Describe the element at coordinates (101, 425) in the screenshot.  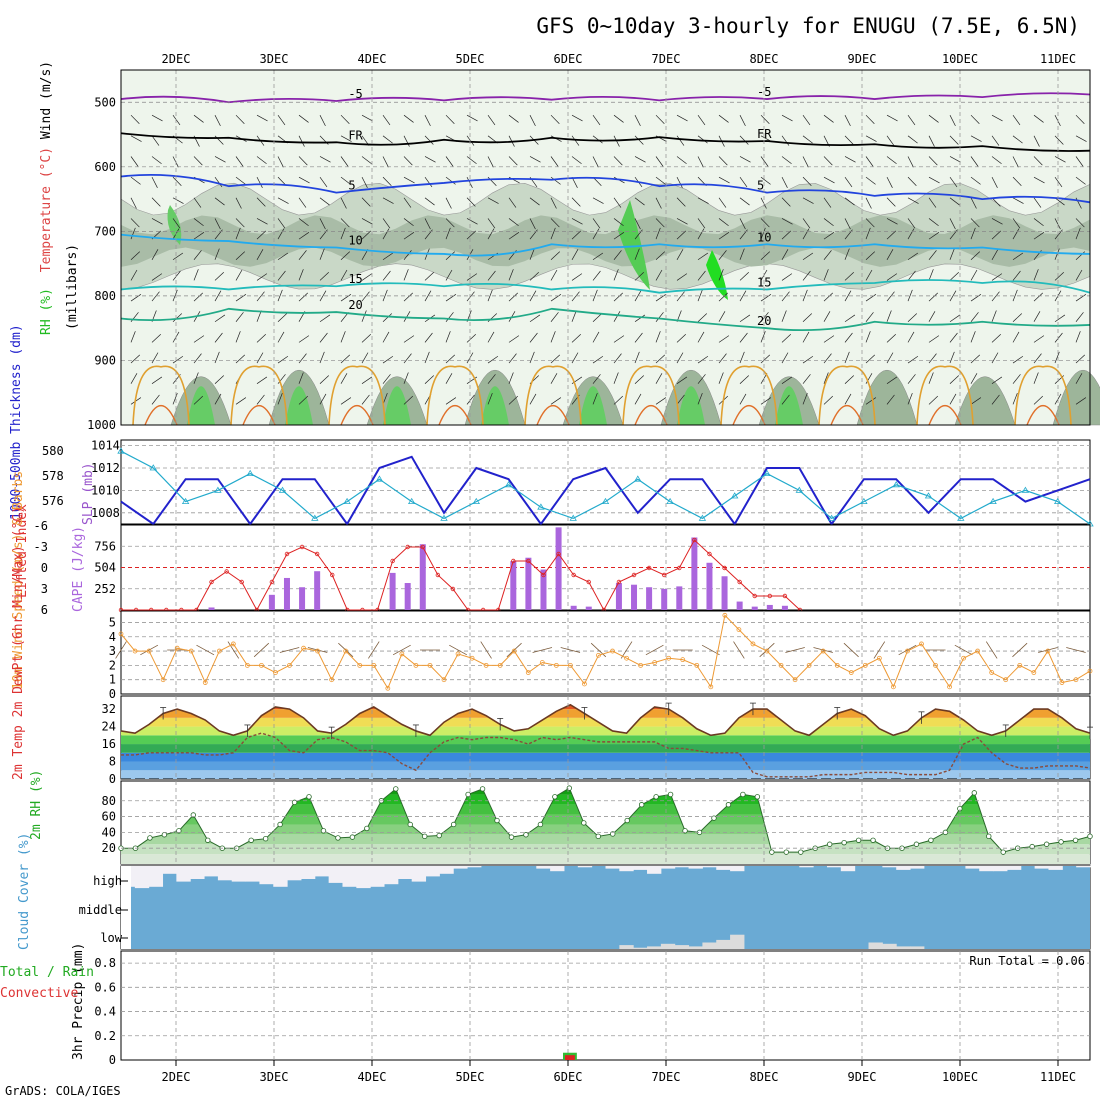
I see `upper-ytick-1000: 1000` at that location.